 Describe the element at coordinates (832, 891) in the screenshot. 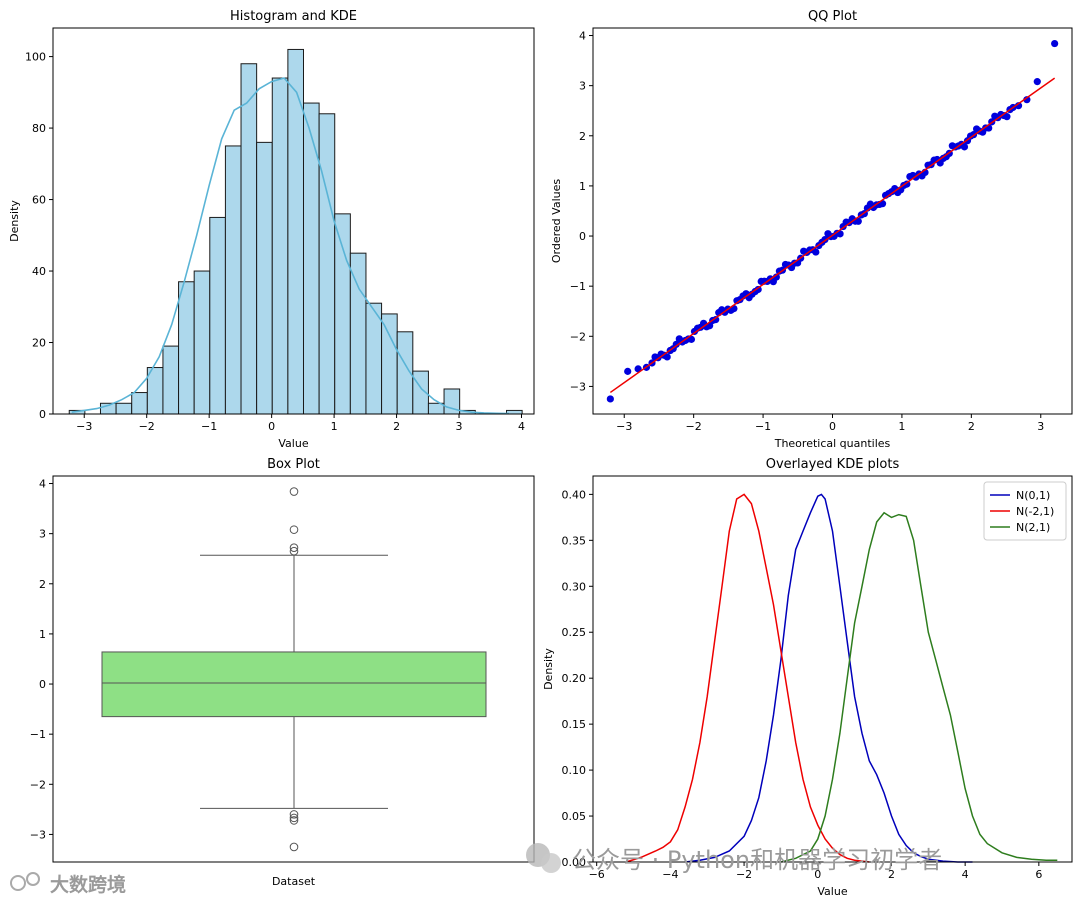

I see `overlay-xlabel: Value` at that location.